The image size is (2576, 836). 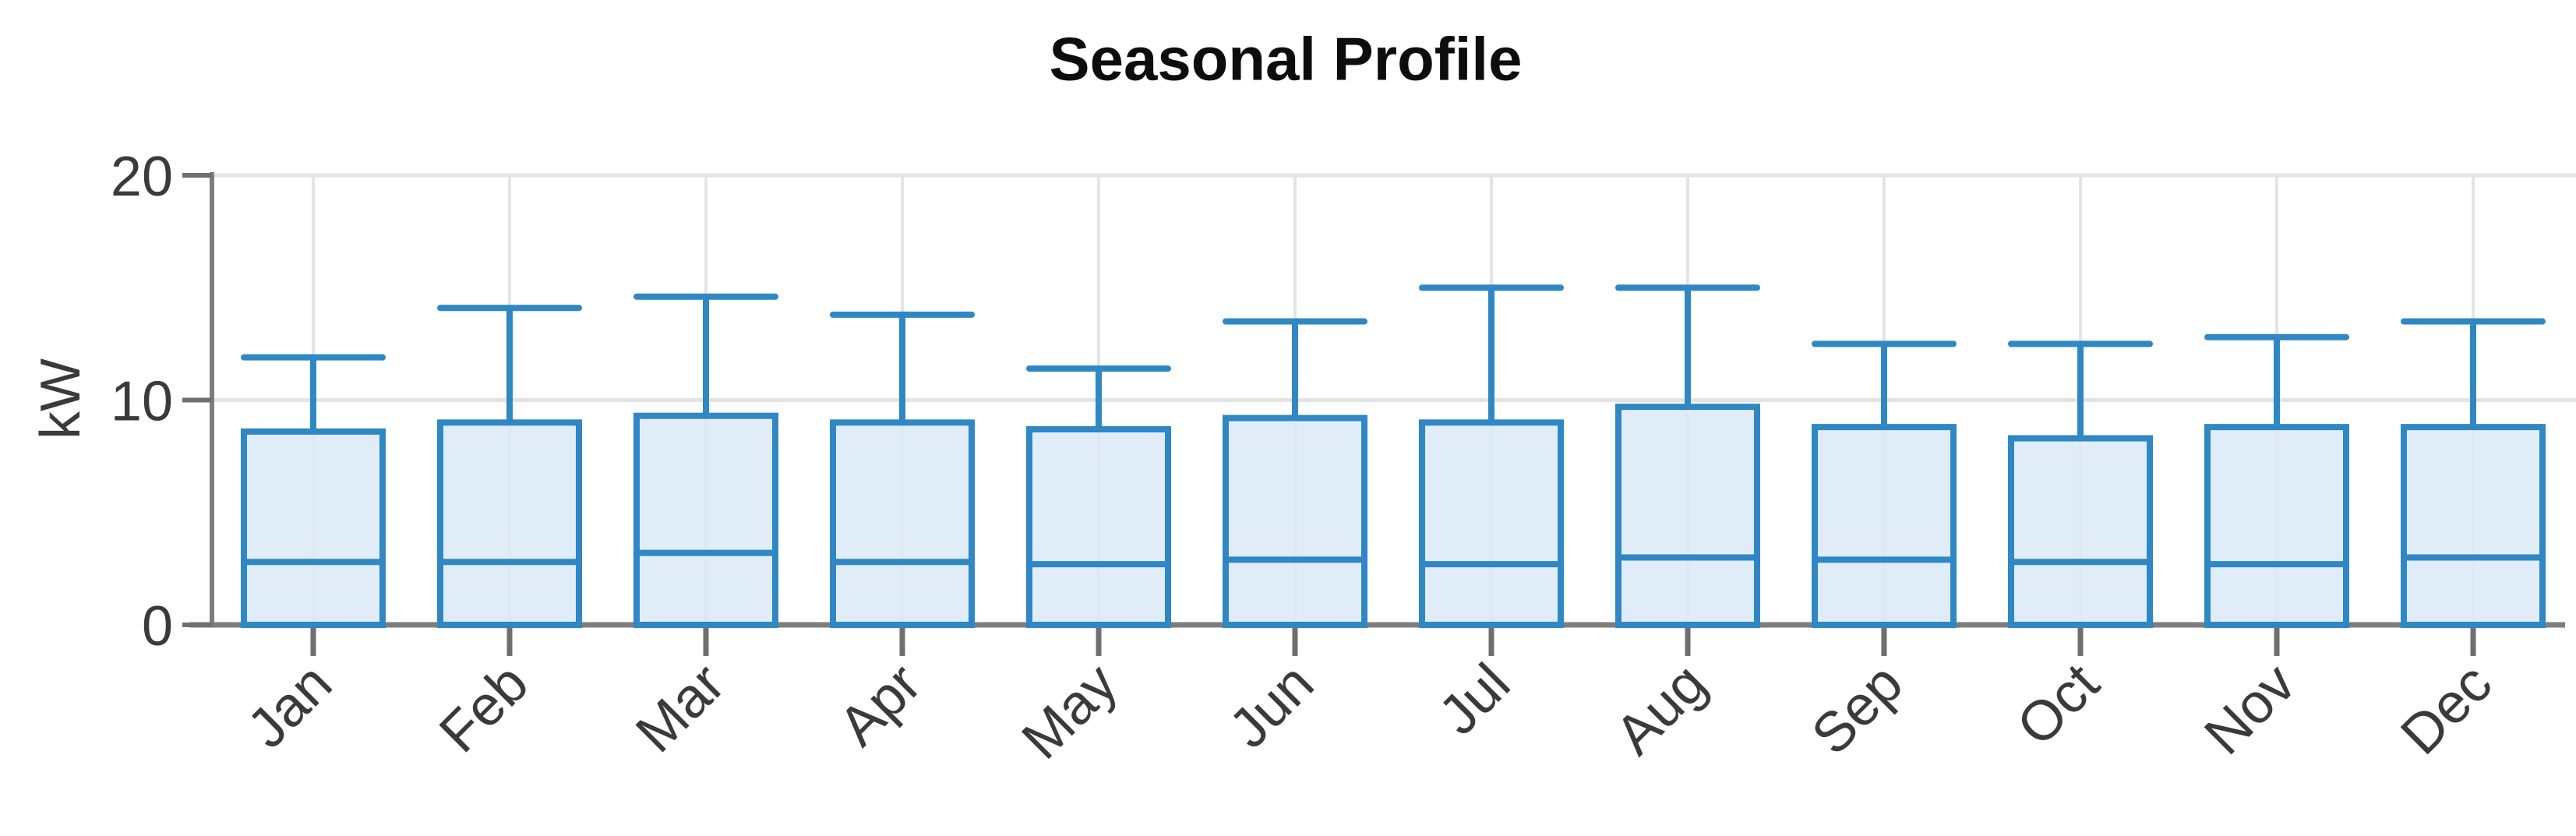 What do you see at coordinates (1286, 58) in the screenshot?
I see `chart-title: Seasonal Profile` at bounding box center [1286, 58].